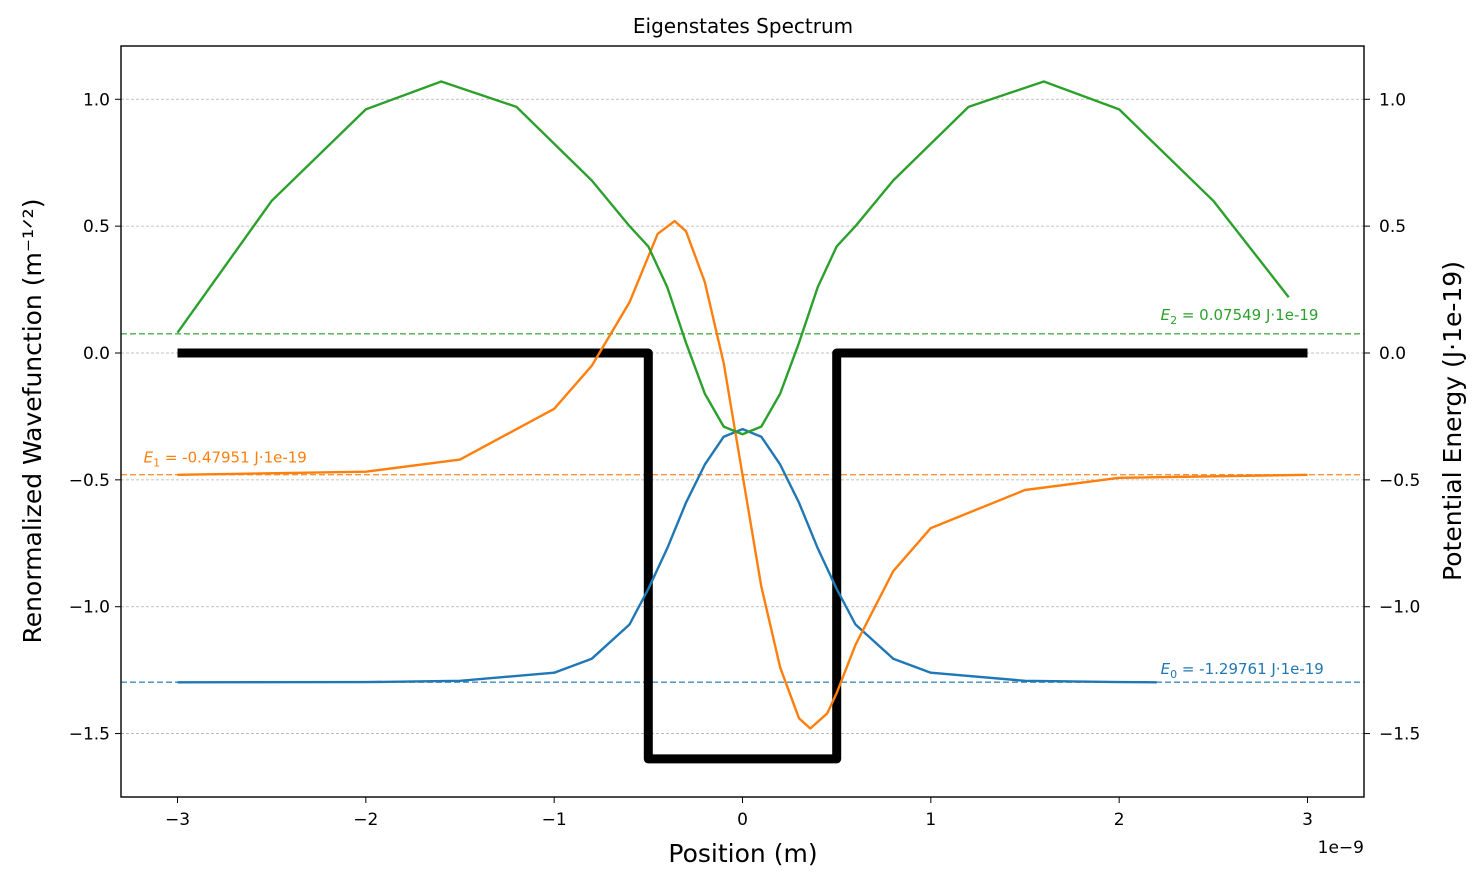  Describe the element at coordinates (1341, 848) in the screenshot. I see `x-axis-offset-text: 1e−9` at that location.